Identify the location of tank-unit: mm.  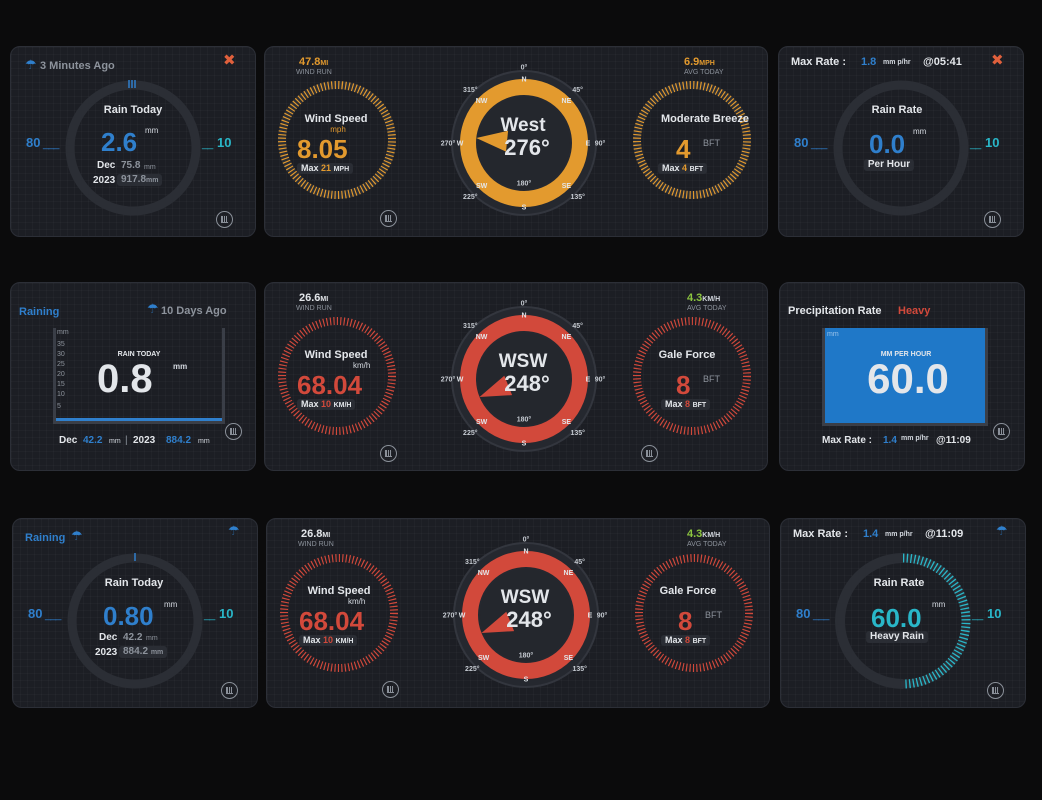
(833, 334).